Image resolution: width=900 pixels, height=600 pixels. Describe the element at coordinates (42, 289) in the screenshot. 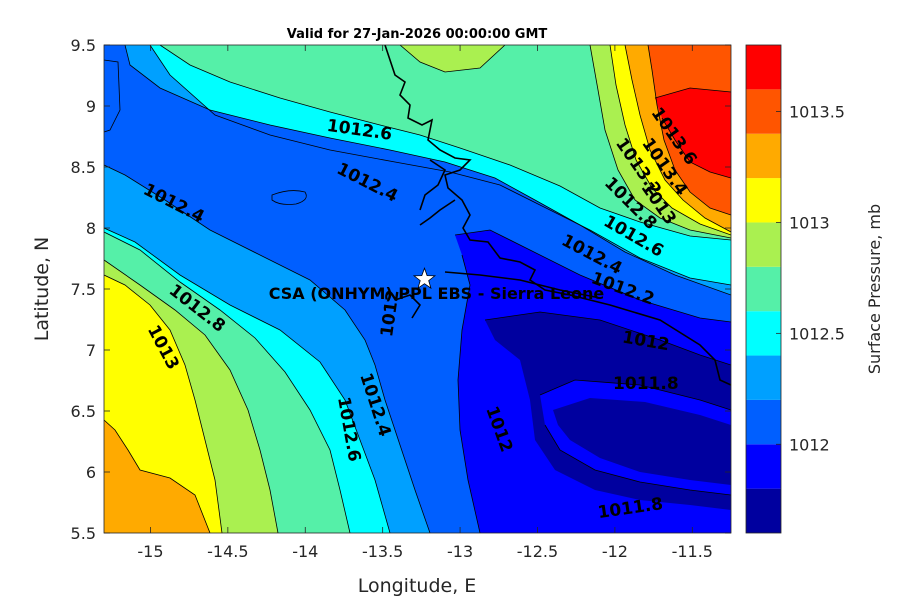

I see `y-axis-label: Latitude, N` at that location.